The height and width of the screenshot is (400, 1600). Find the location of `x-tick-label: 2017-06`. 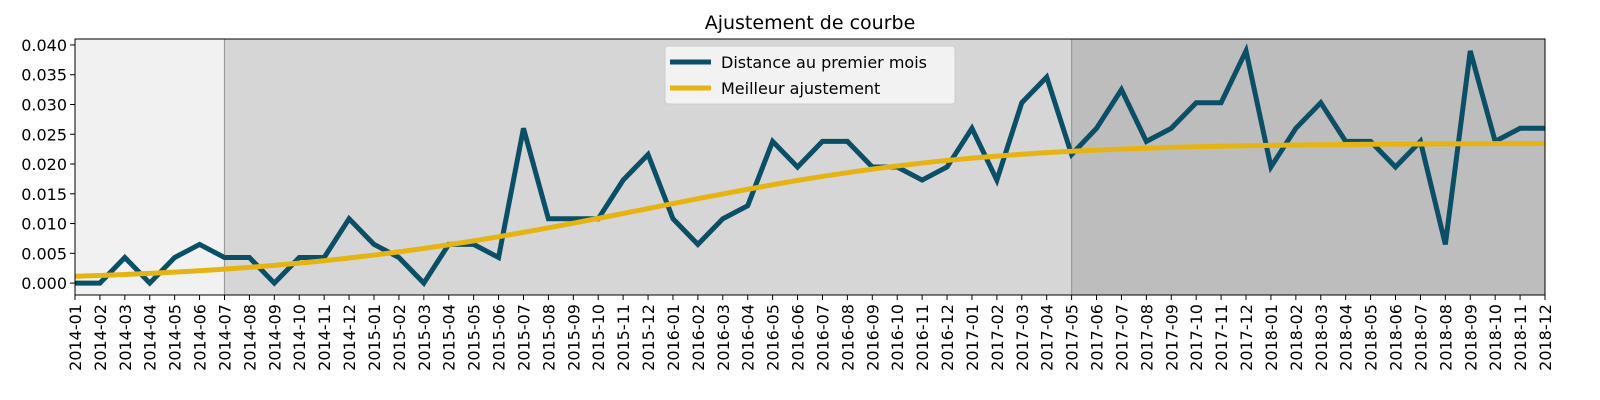

x-tick-label: 2017-06 is located at coordinates (1097, 337).